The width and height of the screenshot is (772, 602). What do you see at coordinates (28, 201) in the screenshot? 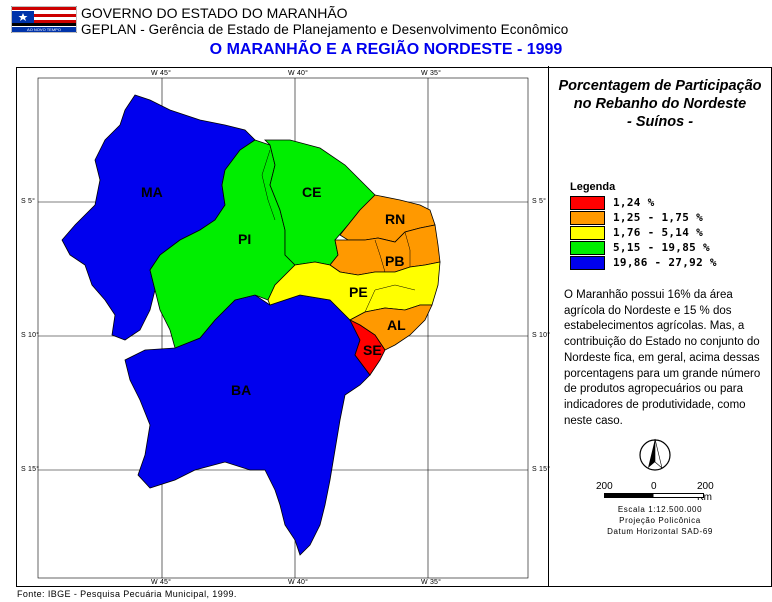
I see `coord-left-s5: S 5°` at bounding box center [28, 201].